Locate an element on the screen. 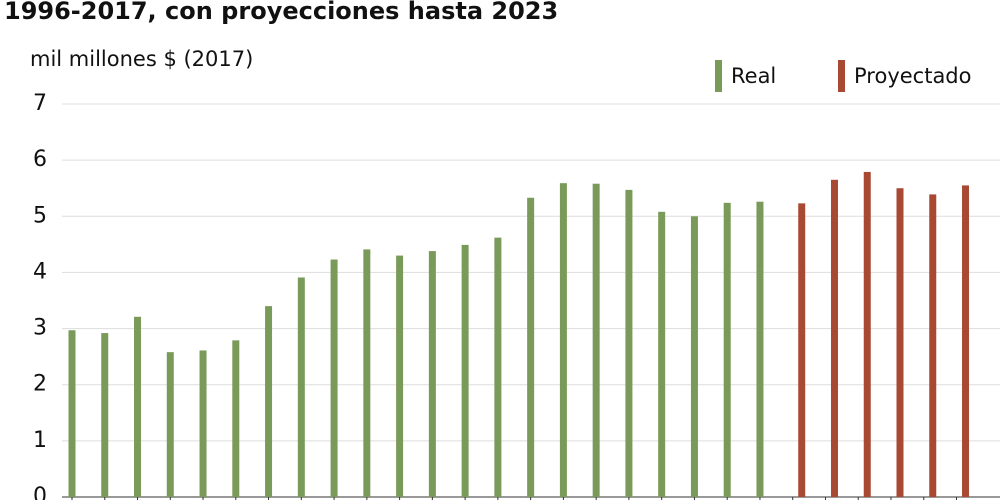 The image size is (1000, 500). chart-title: 1996-2017, con proyecciones hasta 2023 is located at coordinates (281, 12).